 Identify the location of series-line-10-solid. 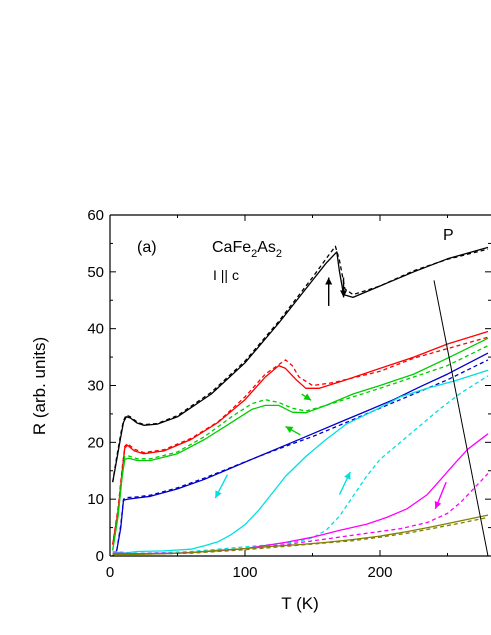
(300, 494).